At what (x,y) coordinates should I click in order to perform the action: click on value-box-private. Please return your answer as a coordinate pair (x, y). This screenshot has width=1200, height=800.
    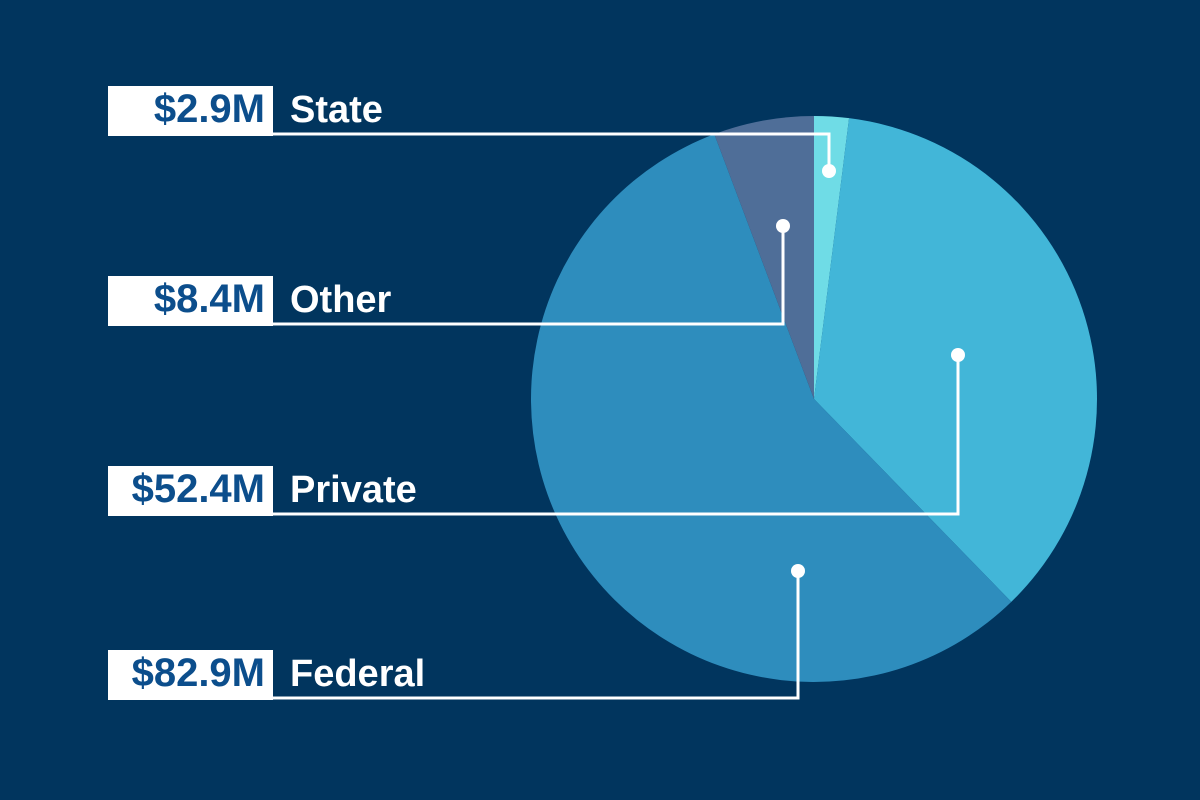
    Looking at the image, I should click on (190, 491).